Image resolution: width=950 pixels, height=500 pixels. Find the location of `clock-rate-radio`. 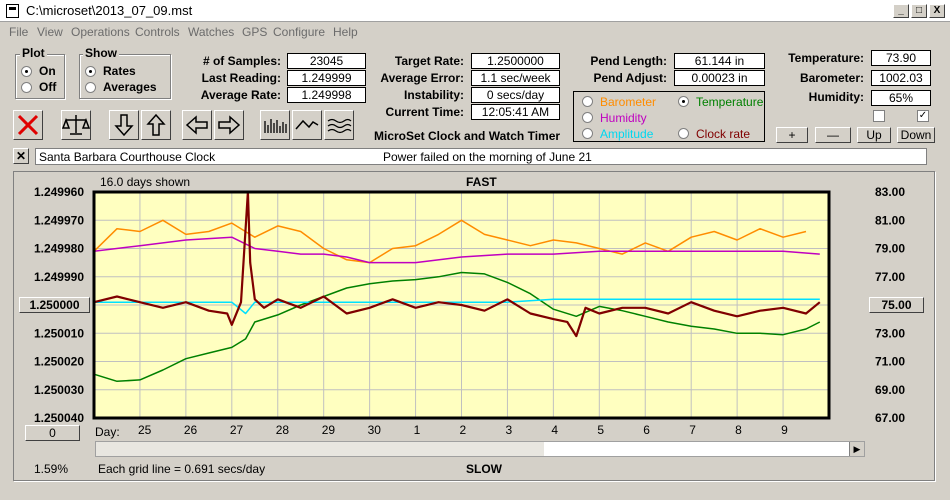

clock-rate-radio is located at coordinates (683, 133).